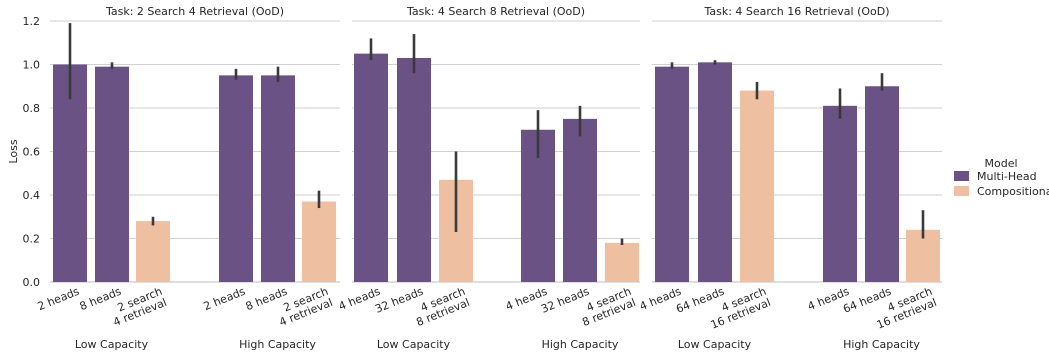  I want to click on legend-title: Model, so click(1000, 163).